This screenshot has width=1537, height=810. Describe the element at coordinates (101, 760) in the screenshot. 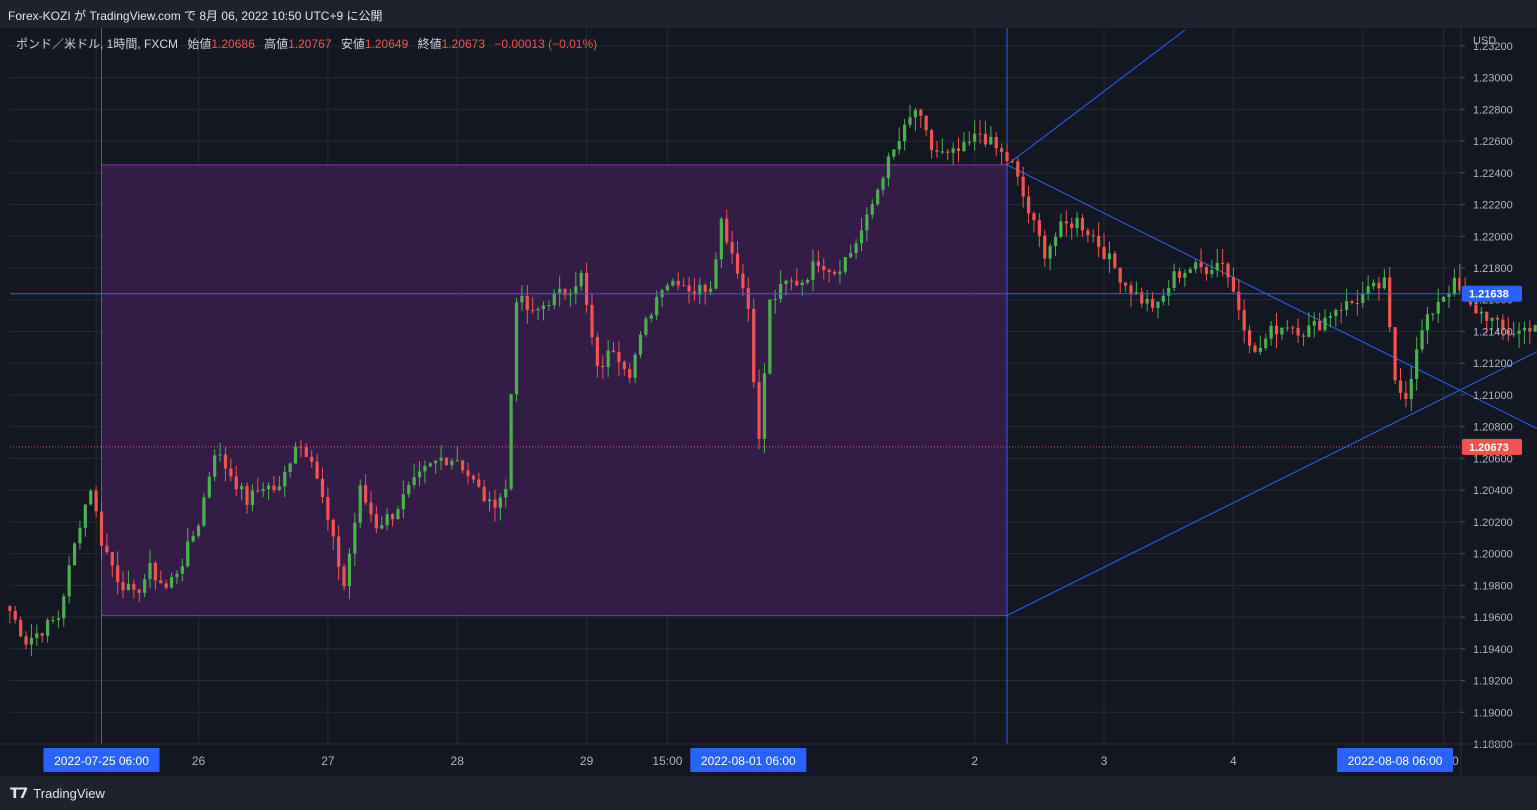

I see `time-highlight-bg` at that location.